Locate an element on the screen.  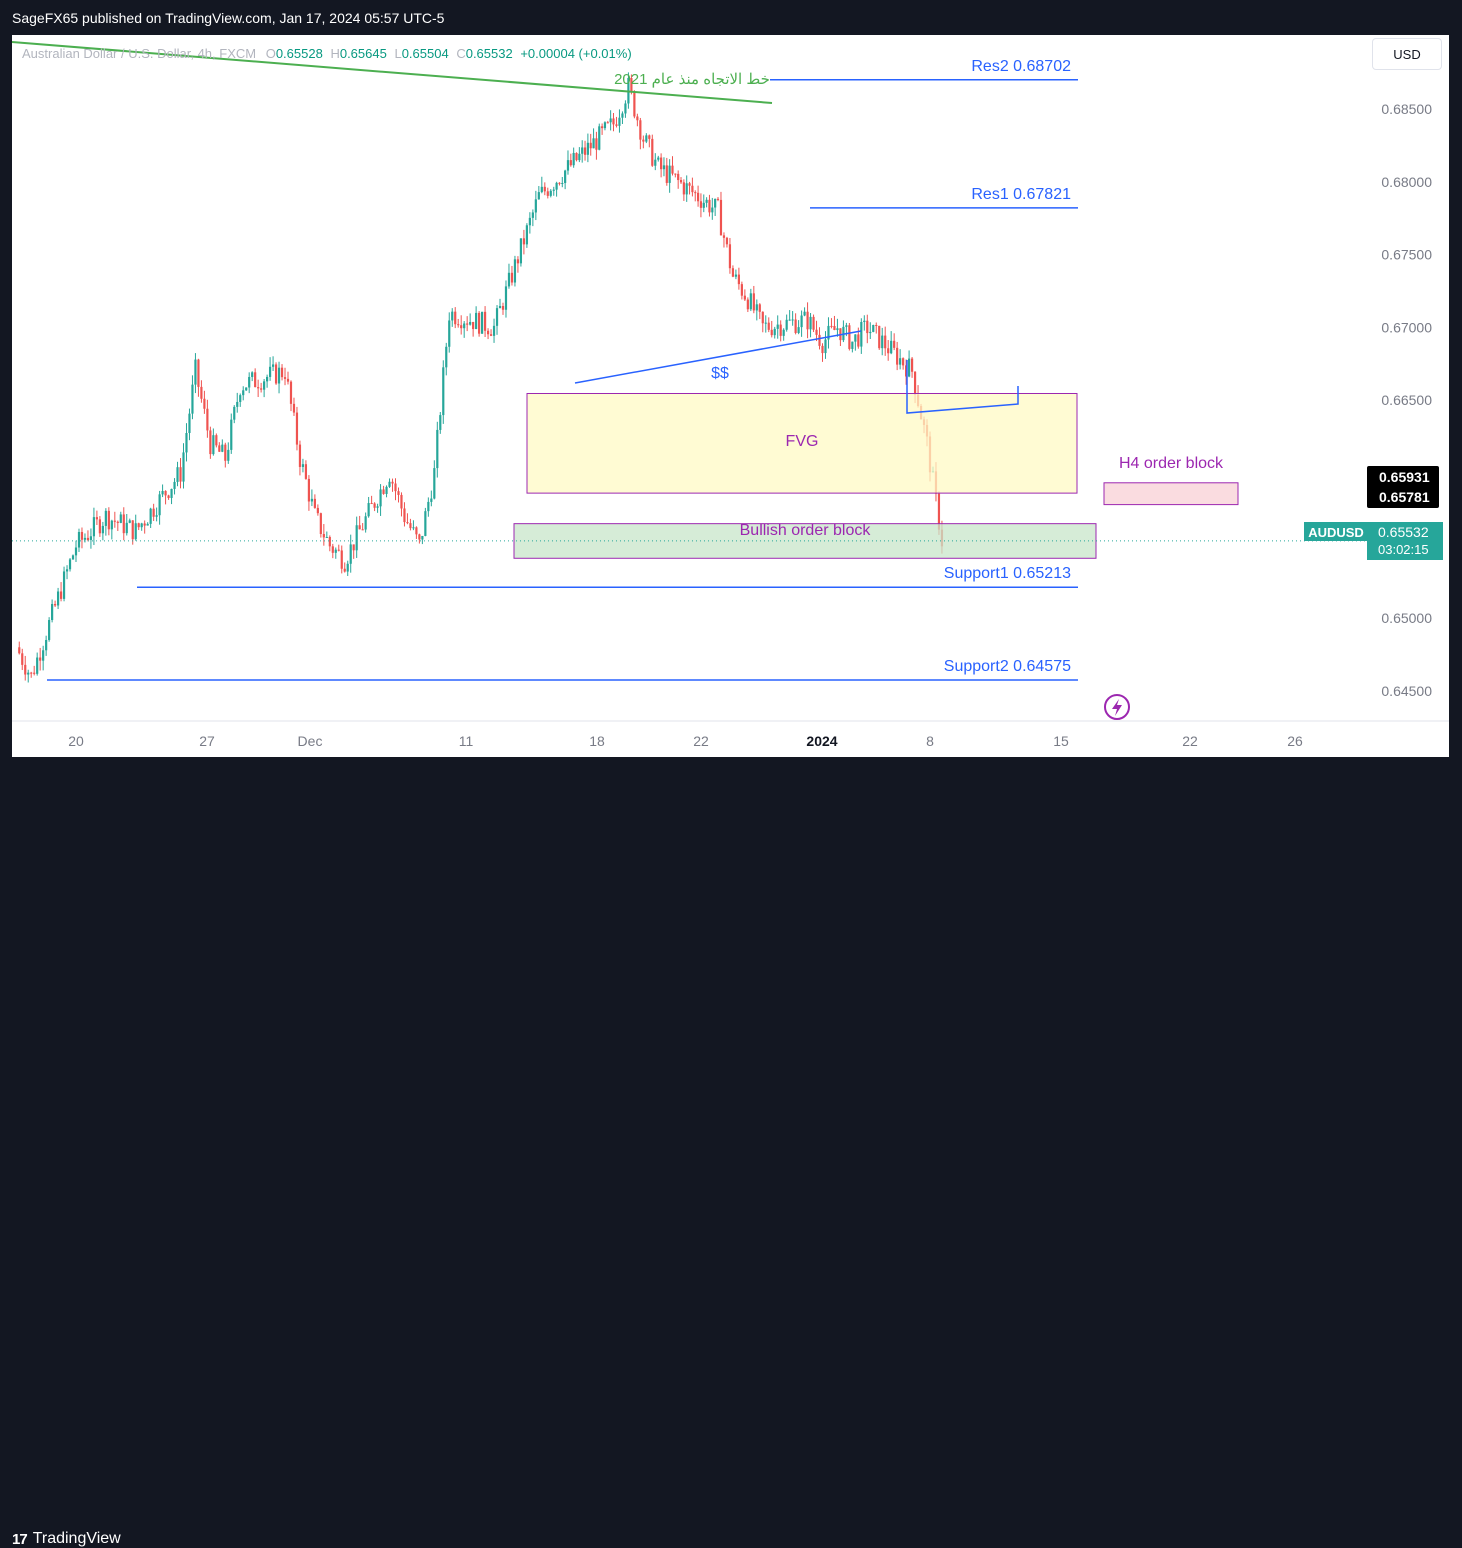
legend-open: 0.65528 is located at coordinates (299, 53).